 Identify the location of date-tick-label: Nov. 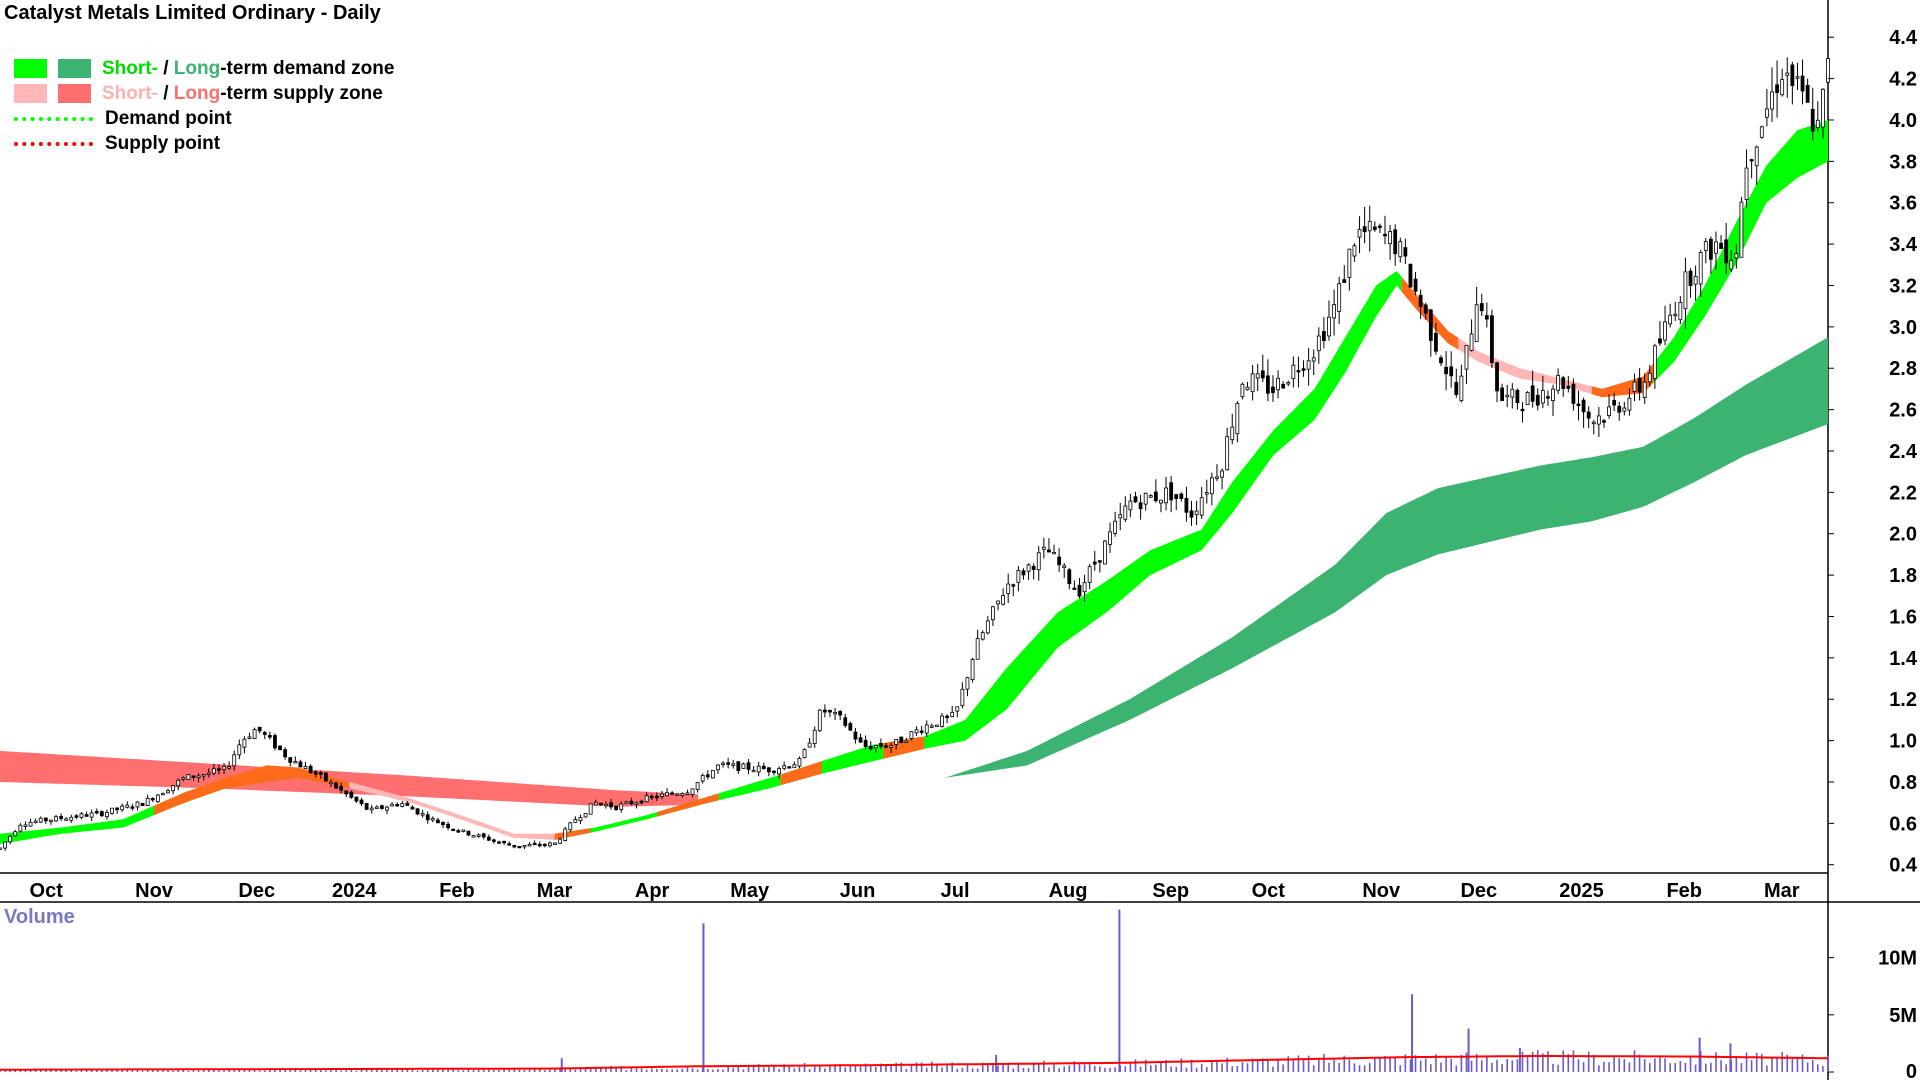
(1381, 891).